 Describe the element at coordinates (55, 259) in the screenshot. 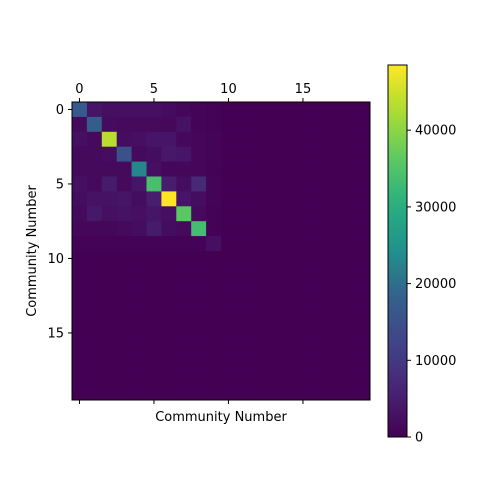

I see `y-tick-label: 10` at that location.